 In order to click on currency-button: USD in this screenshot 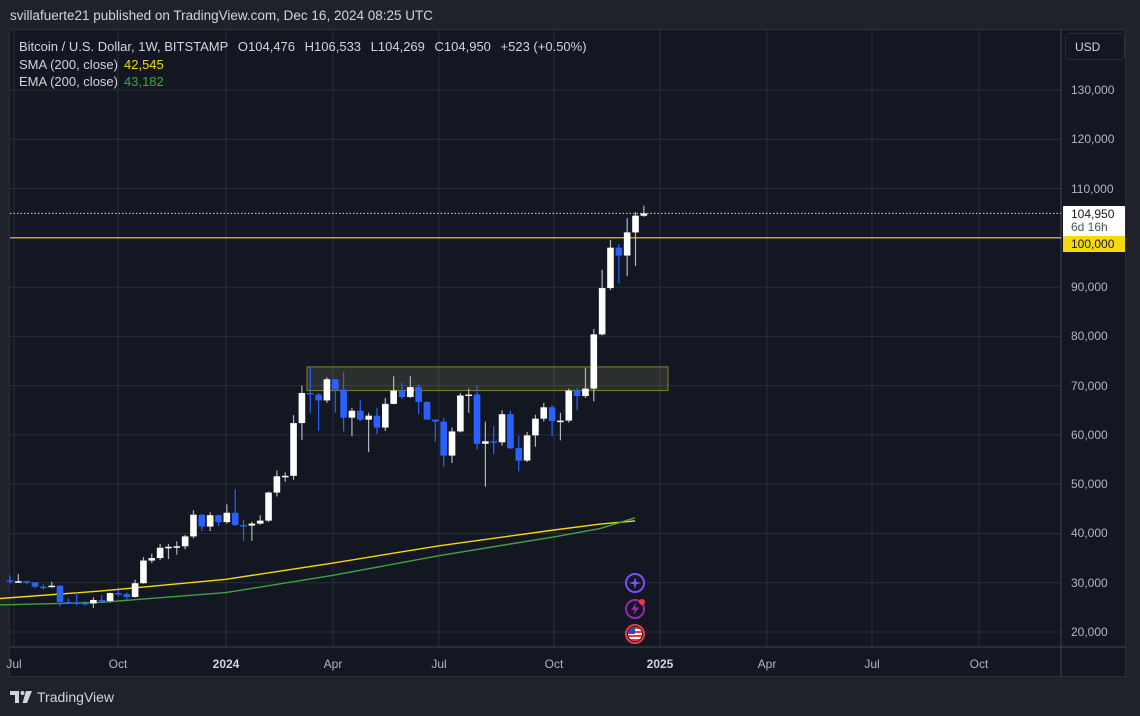, I will do `click(1095, 46)`.